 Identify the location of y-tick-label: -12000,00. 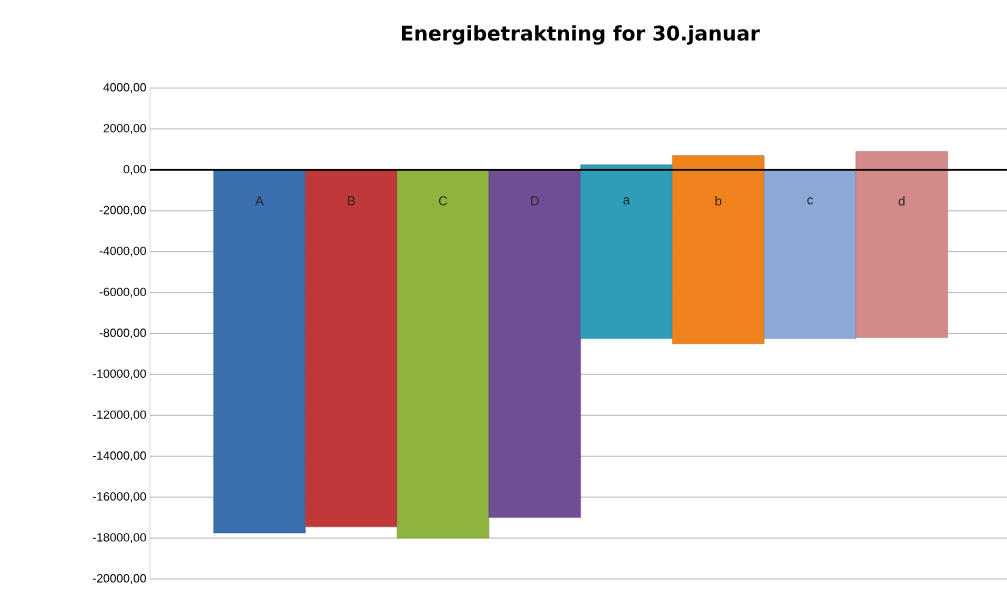
(119, 415).